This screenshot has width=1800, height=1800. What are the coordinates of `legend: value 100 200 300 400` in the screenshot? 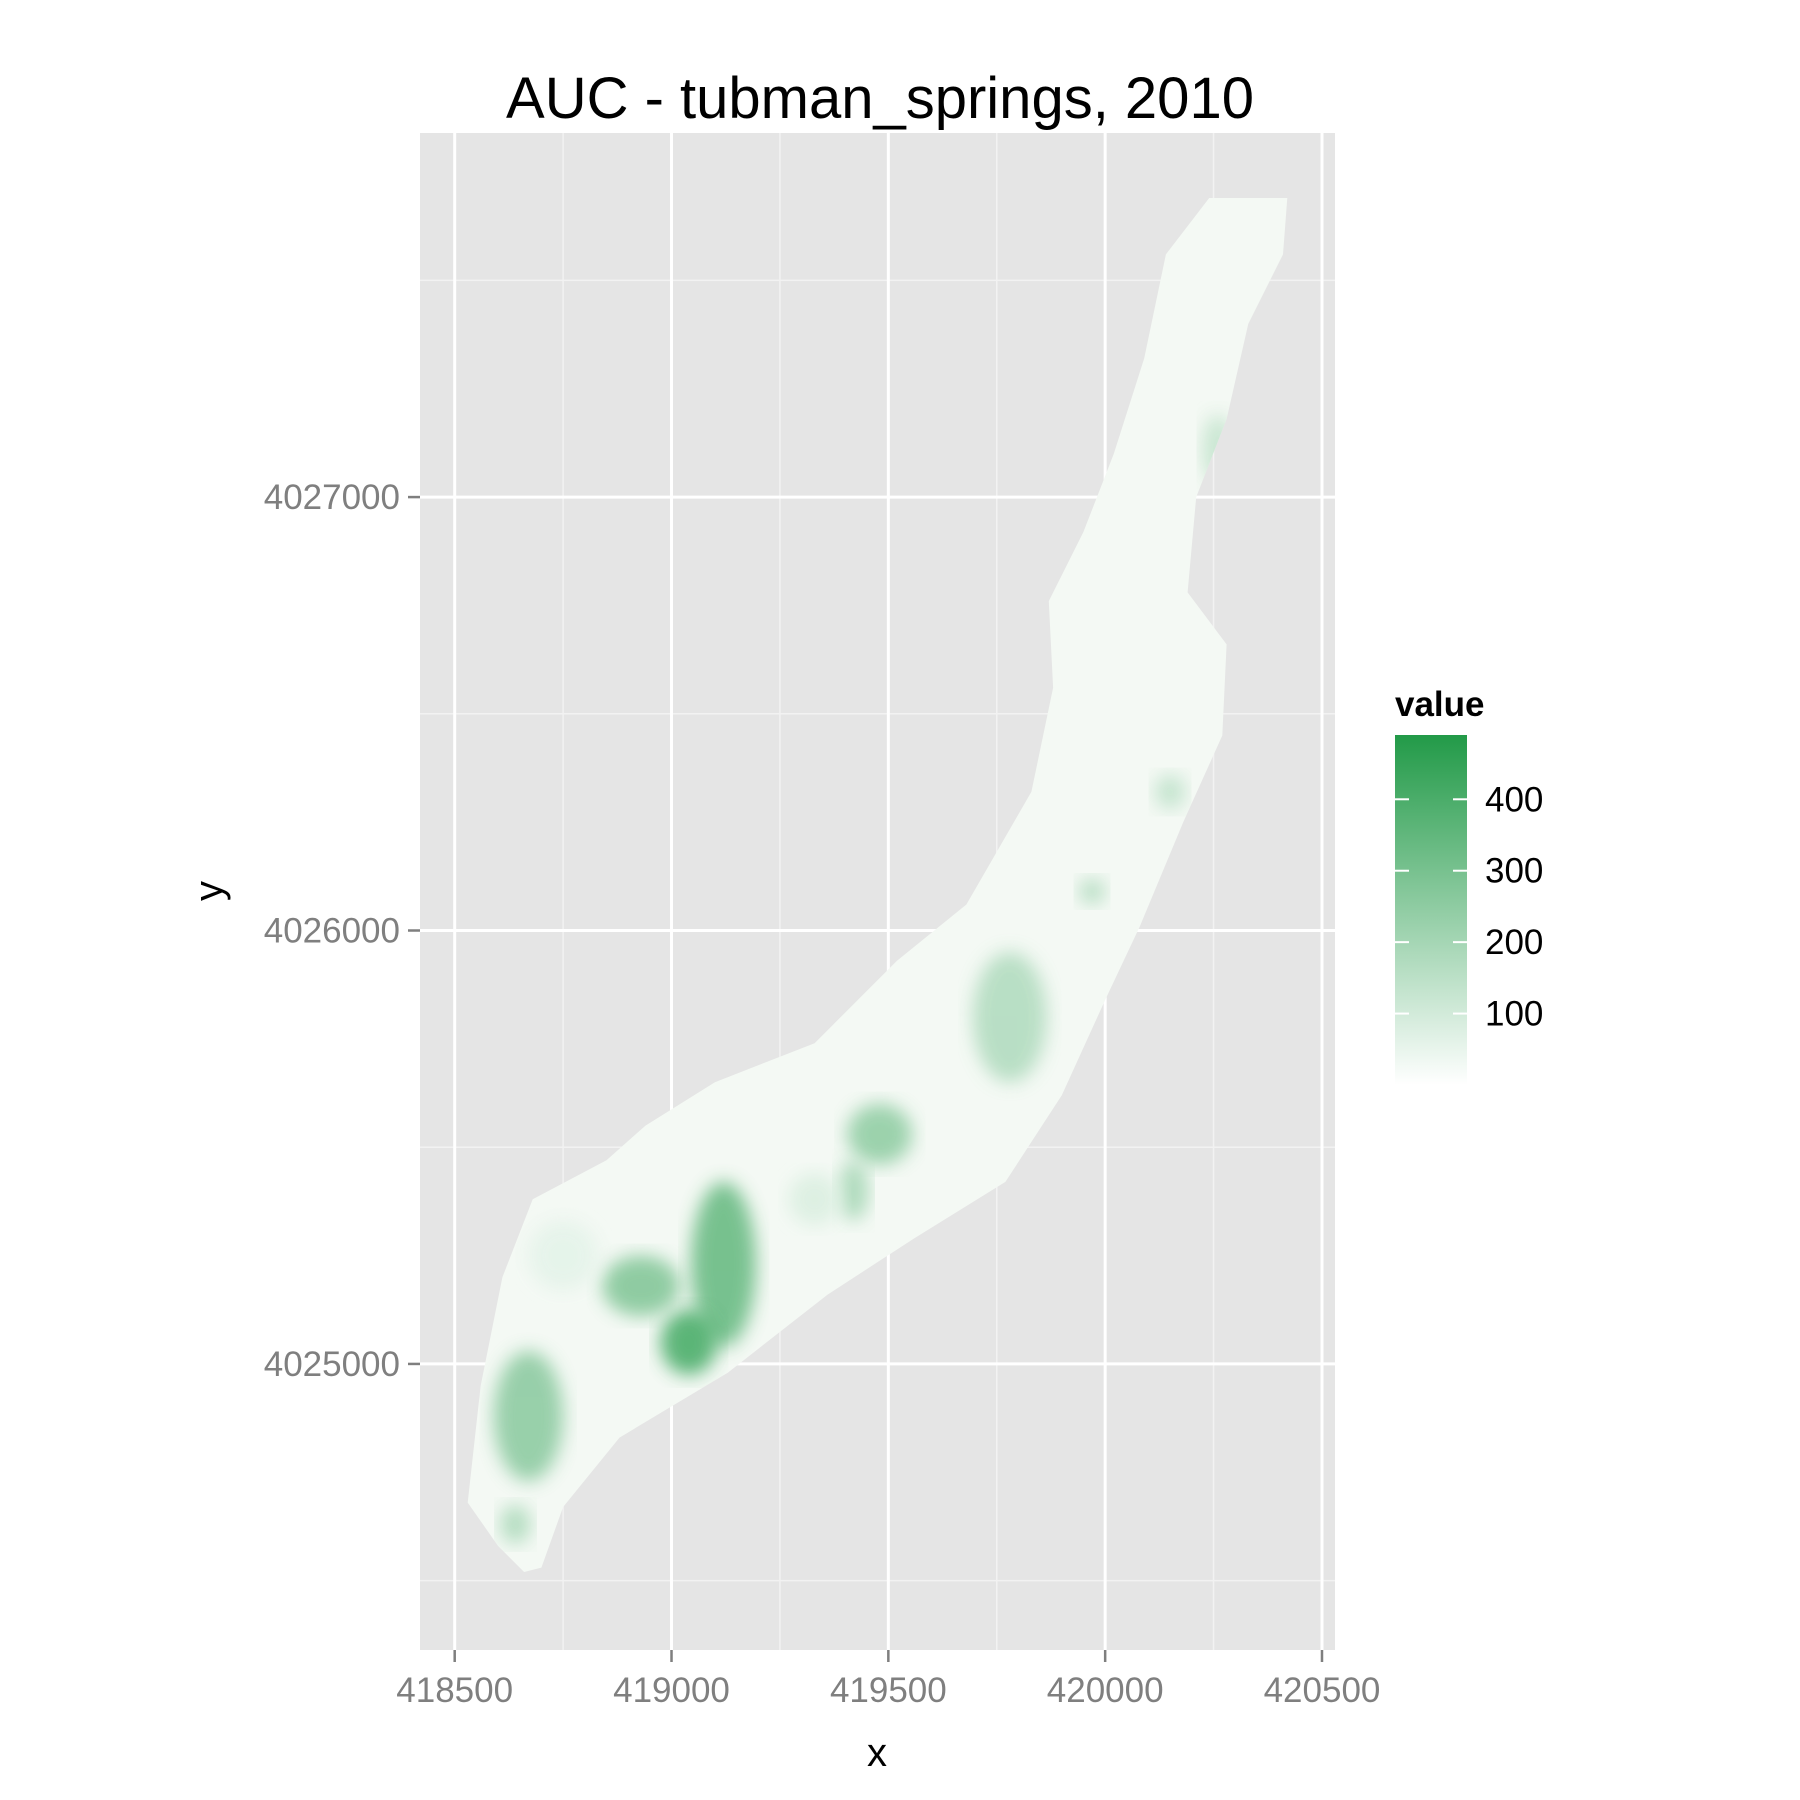 It's located at (1469, 885).